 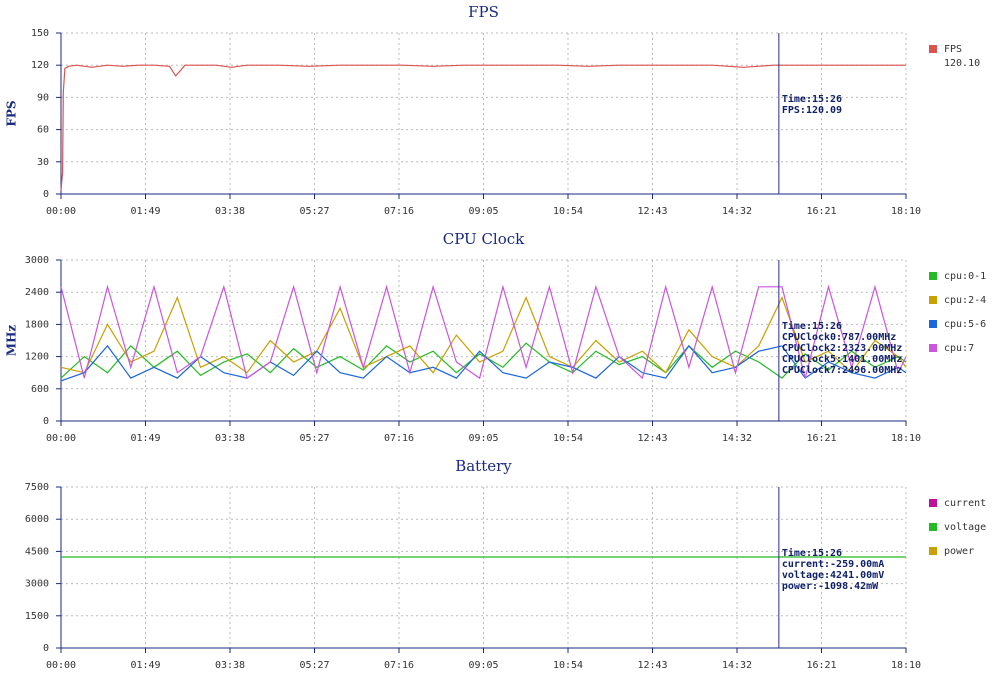 I want to click on y-axis-label: FPS, so click(x=12, y=113).